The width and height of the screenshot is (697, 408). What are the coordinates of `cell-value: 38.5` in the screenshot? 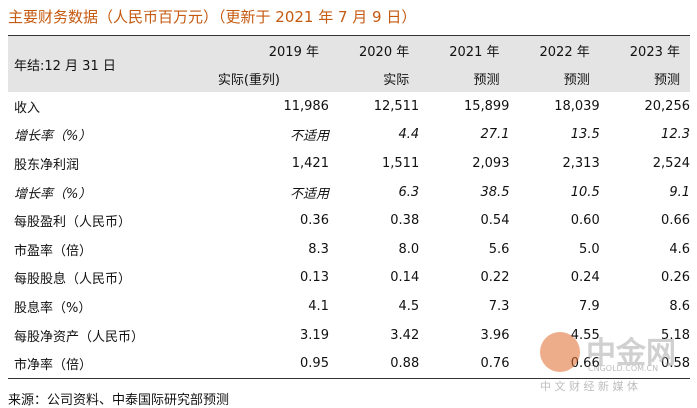 It's located at (495, 192).